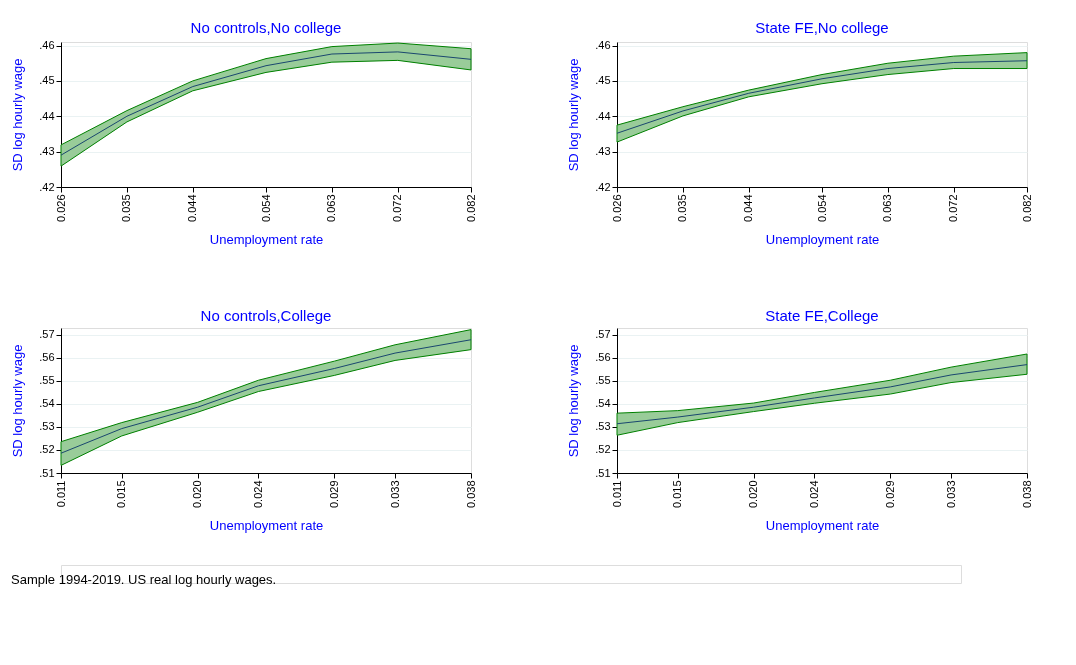  Describe the element at coordinates (822, 315) in the screenshot. I see `chart-title: State FE,College` at that location.